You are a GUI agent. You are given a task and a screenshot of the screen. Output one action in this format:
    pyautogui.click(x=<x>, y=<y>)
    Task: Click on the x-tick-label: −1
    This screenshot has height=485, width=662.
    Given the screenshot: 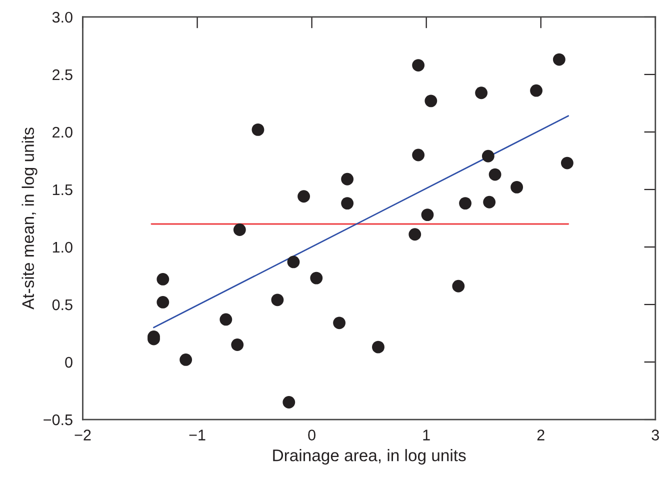 What is the action you would take?
    pyautogui.click(x=197, y=435)
    